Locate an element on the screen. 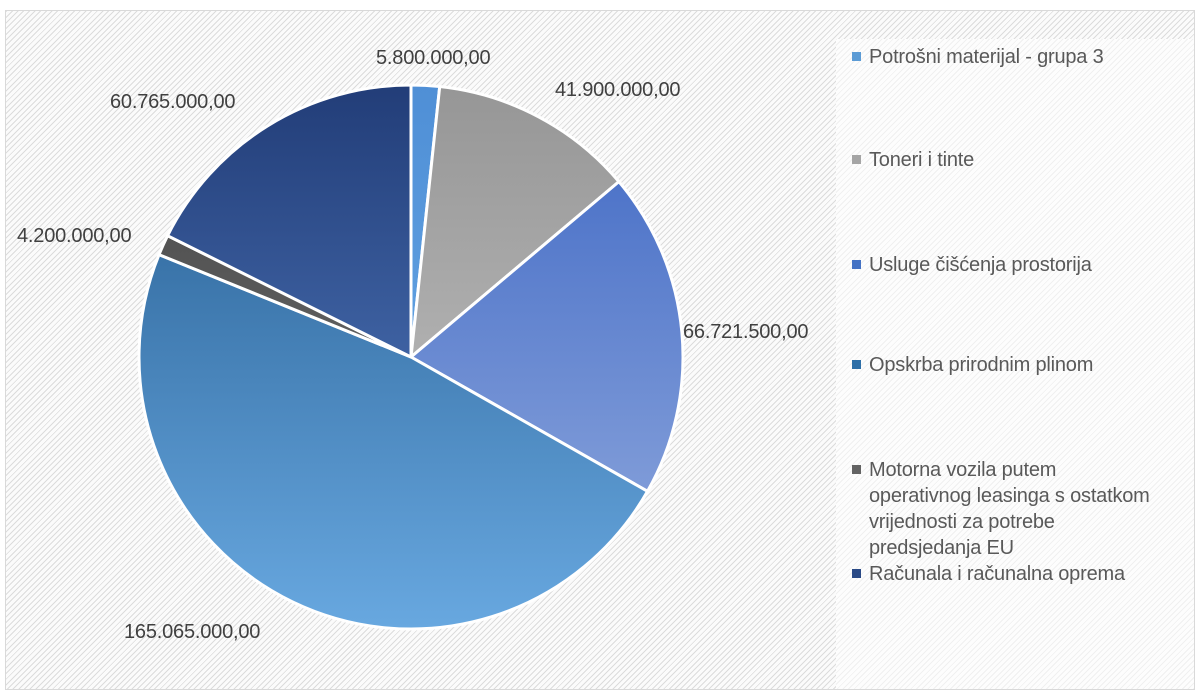  data-label-motorna-vozila: 4.200.000,00 is located at coordinates (74, 236).